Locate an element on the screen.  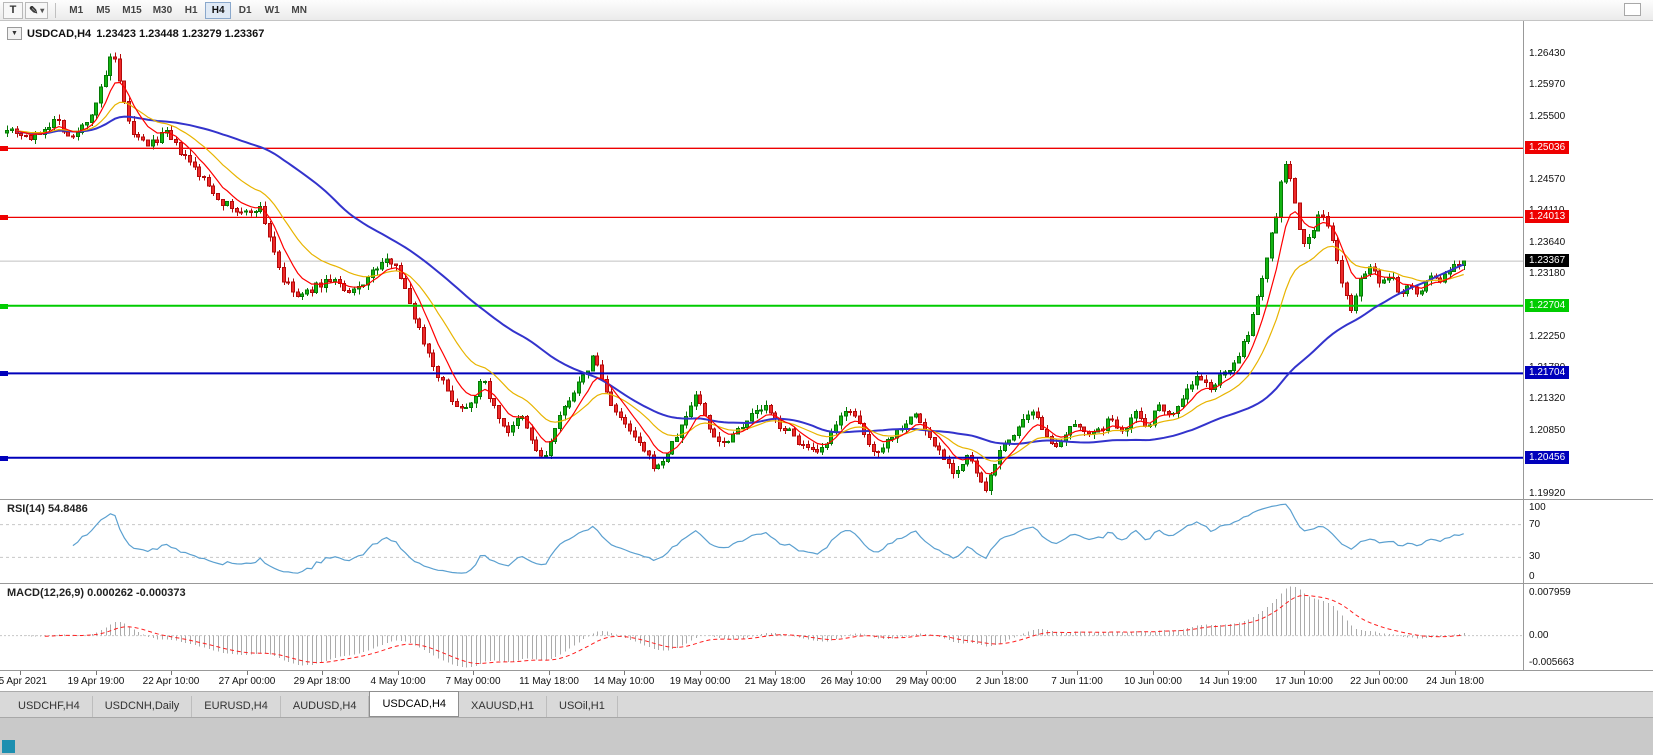
time-axis-label: 29 Apr 18:00 is located at coordinates (322, 681).